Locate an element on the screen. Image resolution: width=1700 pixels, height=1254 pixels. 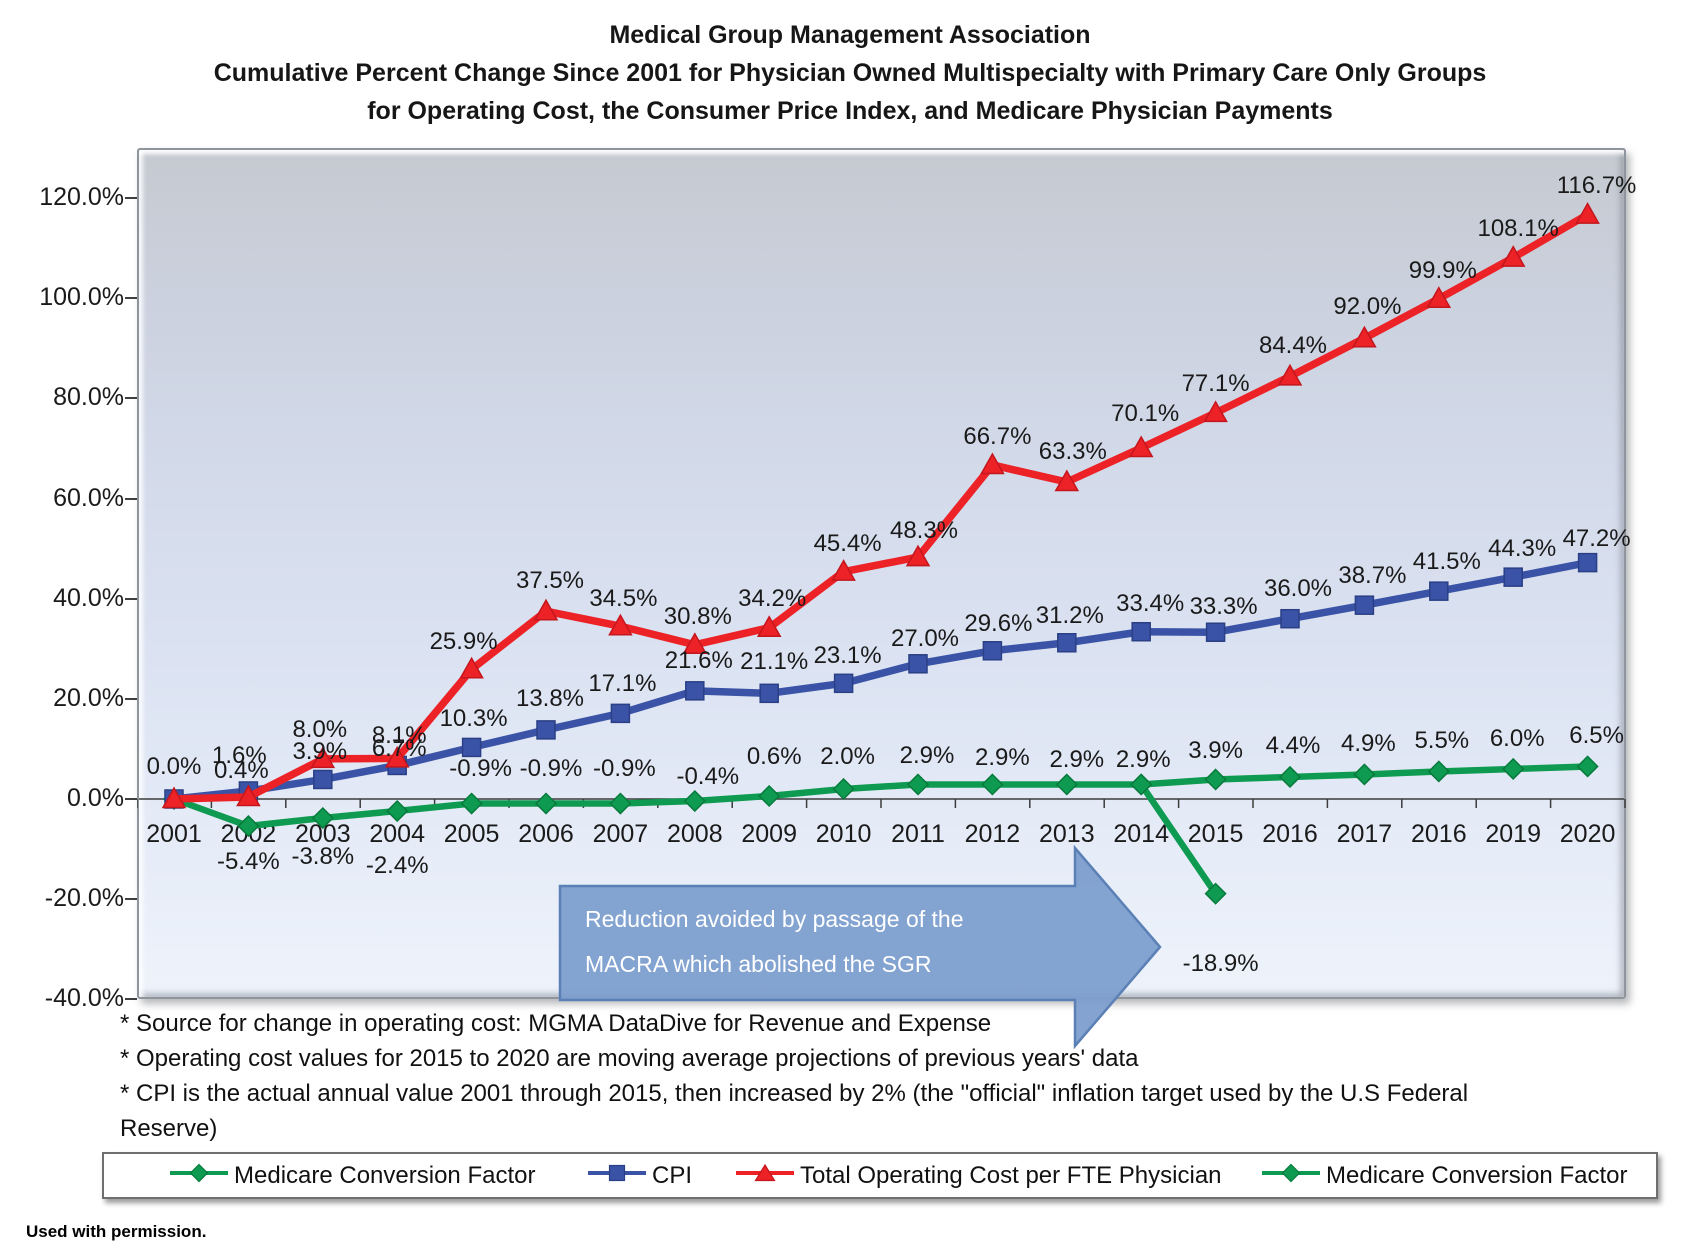
x-tick-label: 2015 is located at coordinates (1215, 834).